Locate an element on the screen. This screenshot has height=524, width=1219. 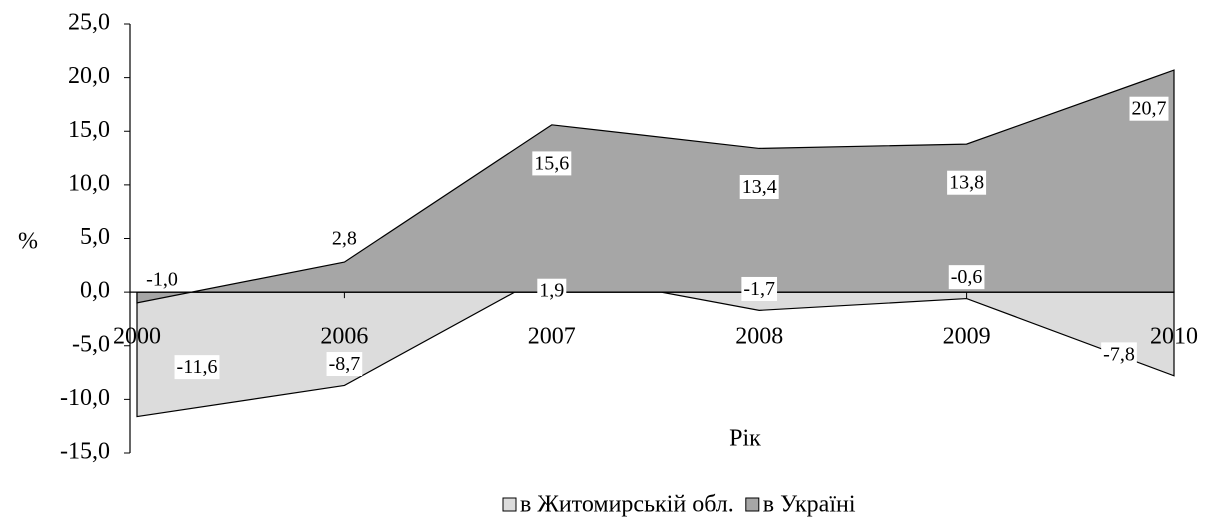
value-label: -7,8 is located at coordinates (1119, 354).